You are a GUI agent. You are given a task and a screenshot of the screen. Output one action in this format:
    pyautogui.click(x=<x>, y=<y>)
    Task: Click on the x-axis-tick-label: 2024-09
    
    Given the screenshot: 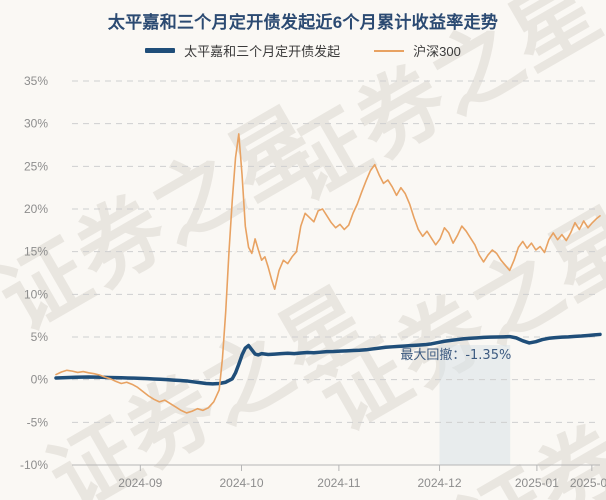 What is the action you would take?
    pyautogui.click(x=140, y=483)
    